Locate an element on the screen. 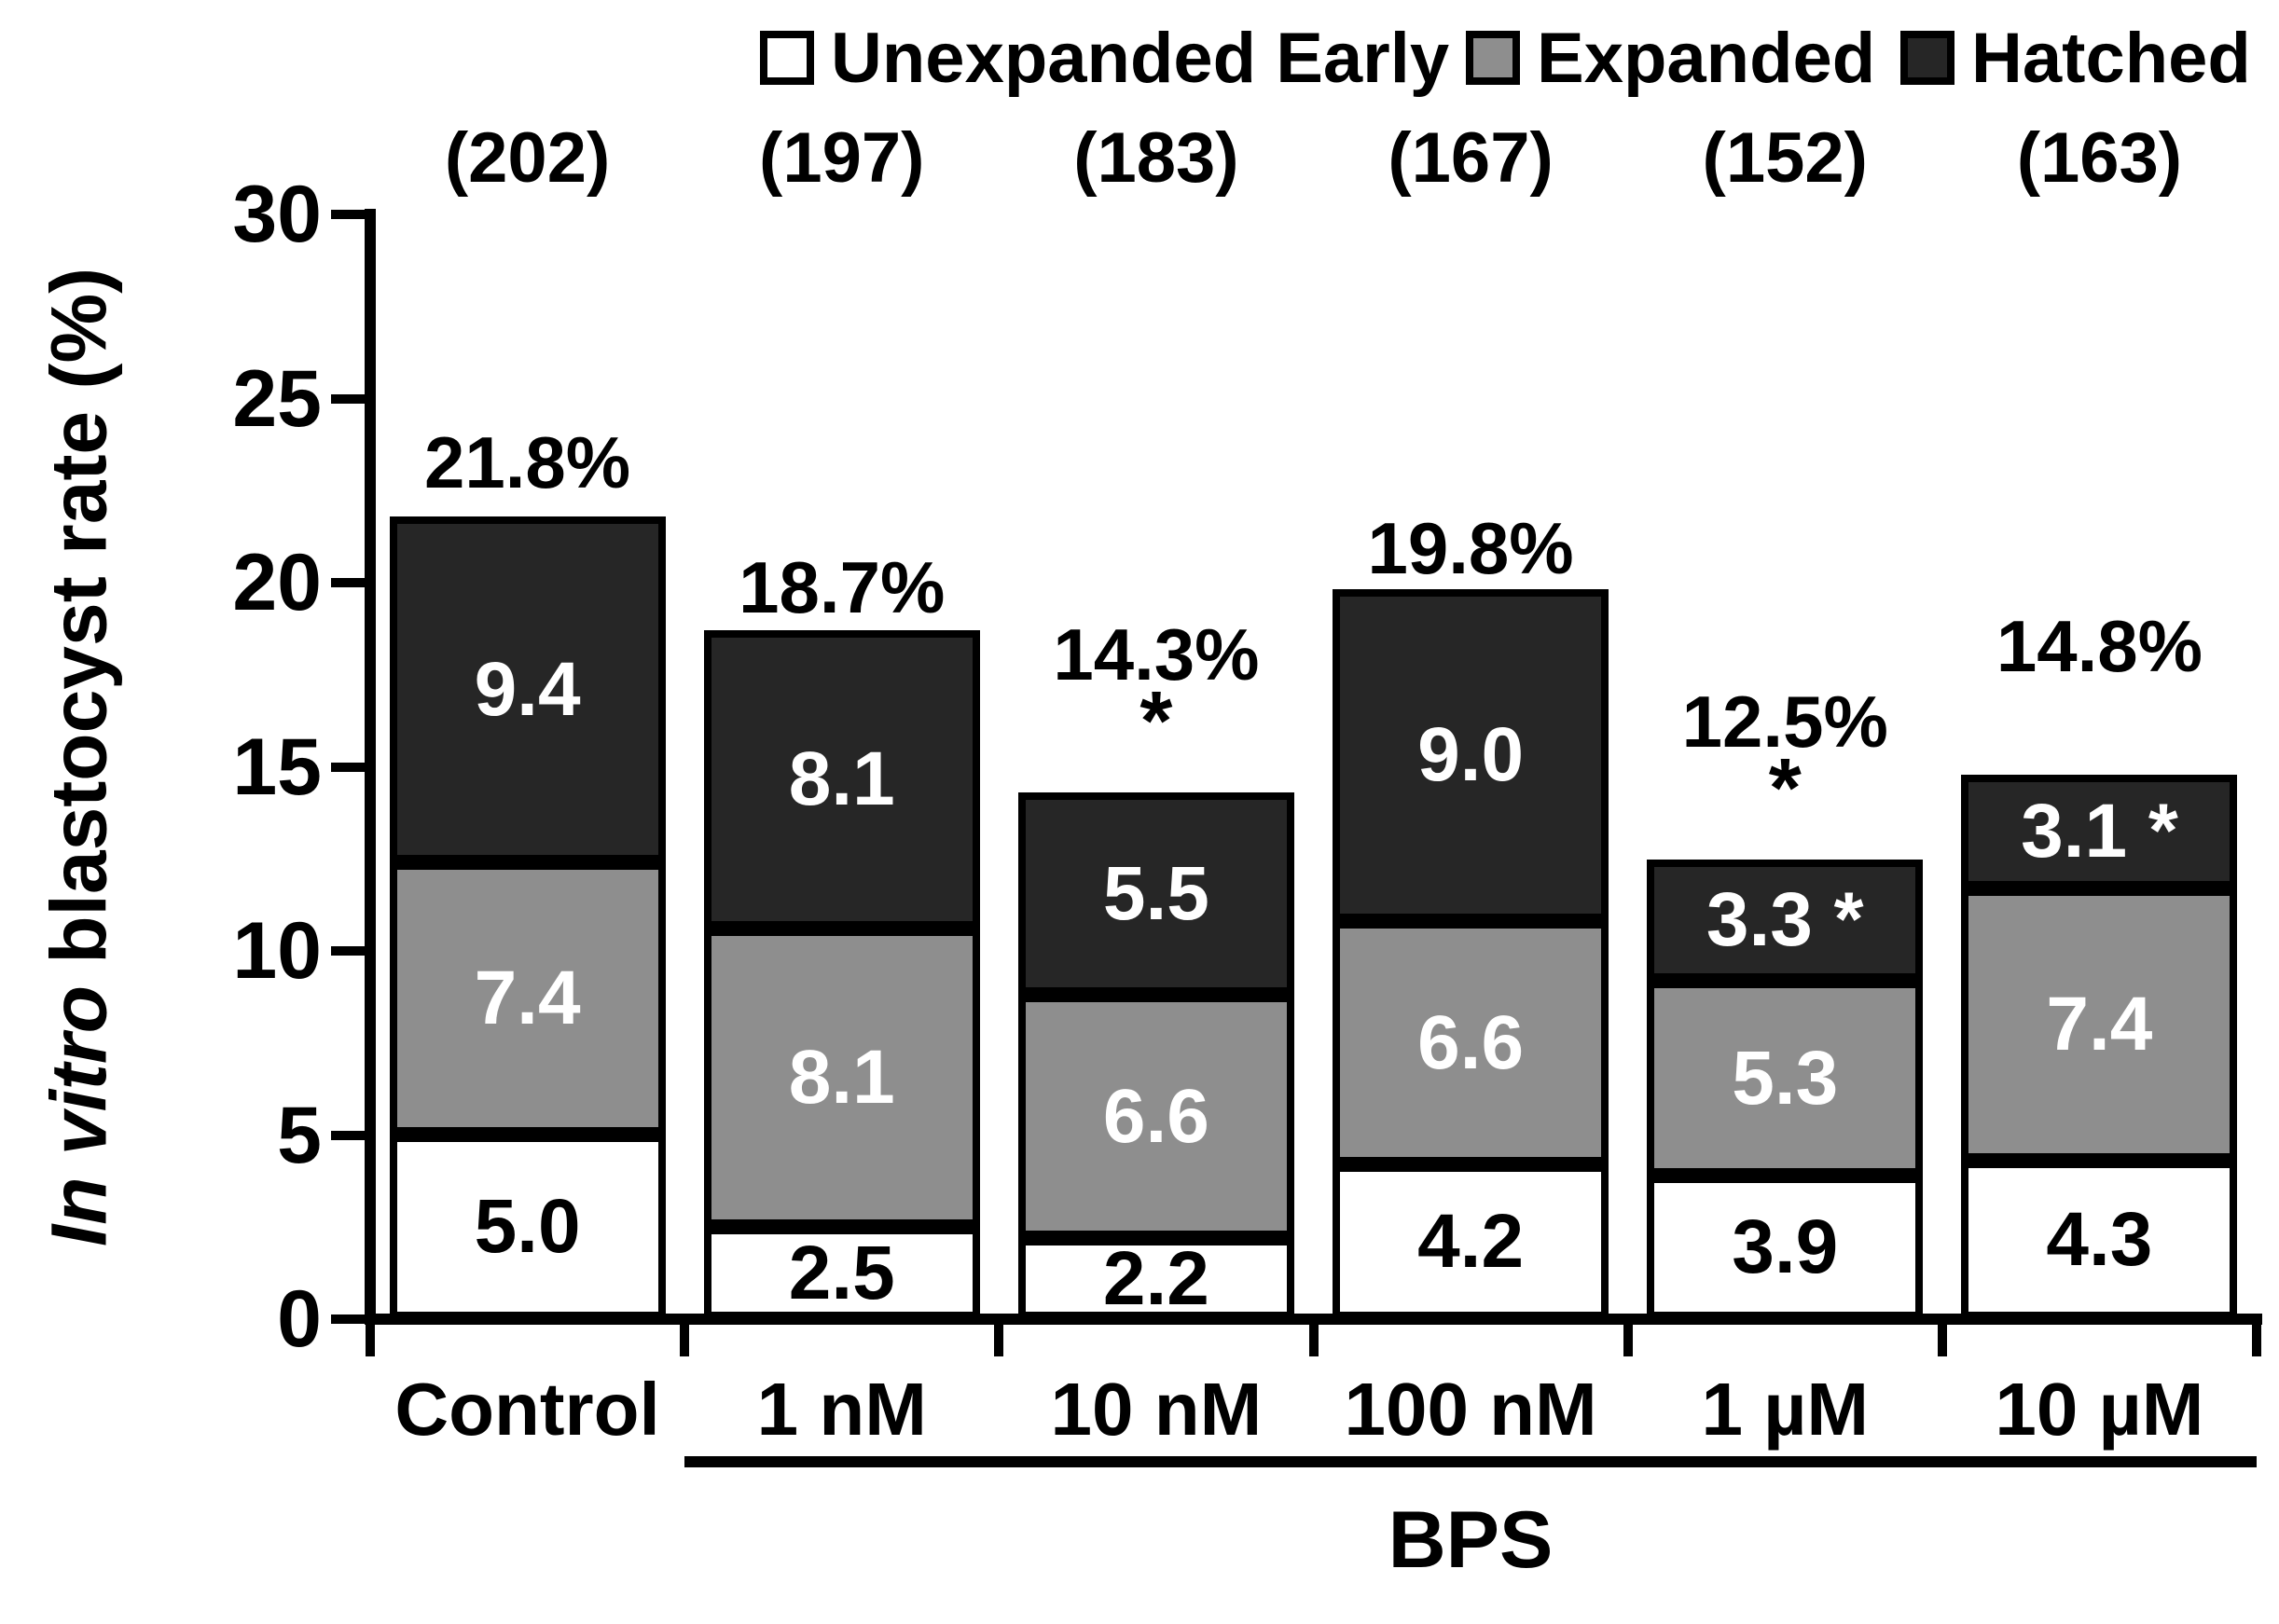 Image resolution: width=2279 pixels, height=1624 pixels. total-asterisk-10-nm: * is located at coordinates (1156, 721).